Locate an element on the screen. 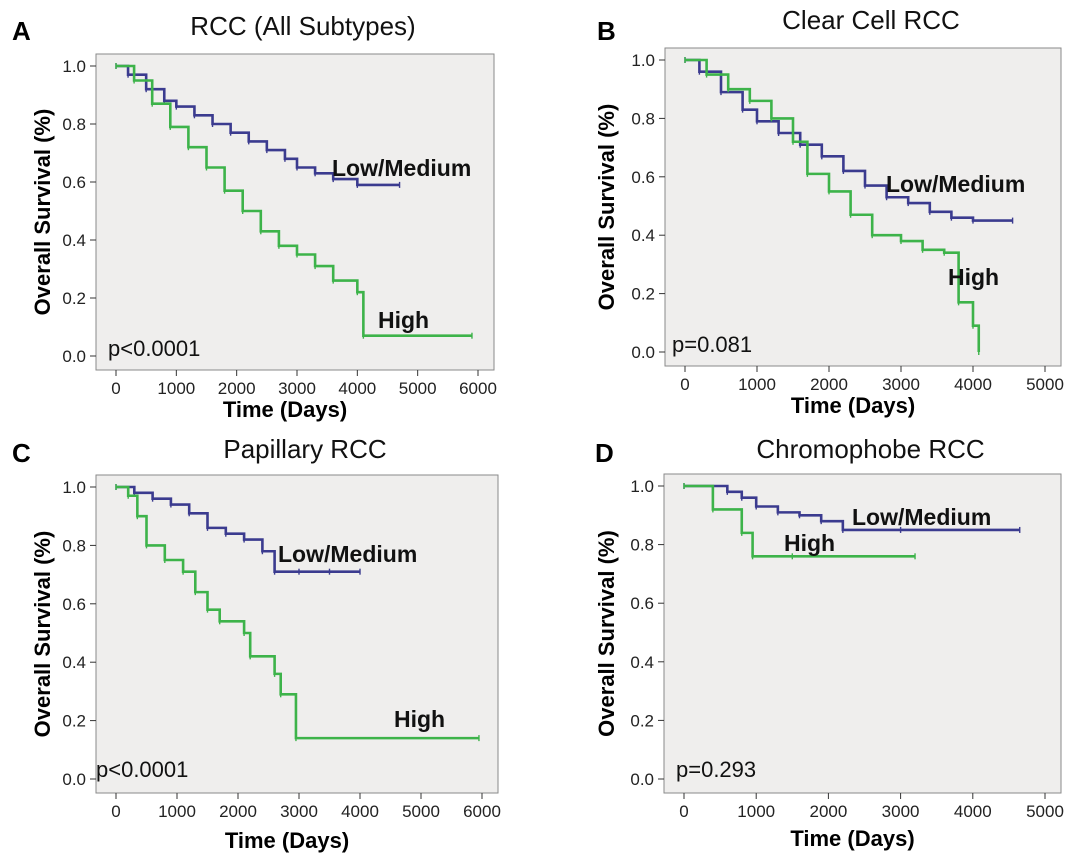 The image size is (1079, 854). panel-letter: C is located at coordinates (21, 453).